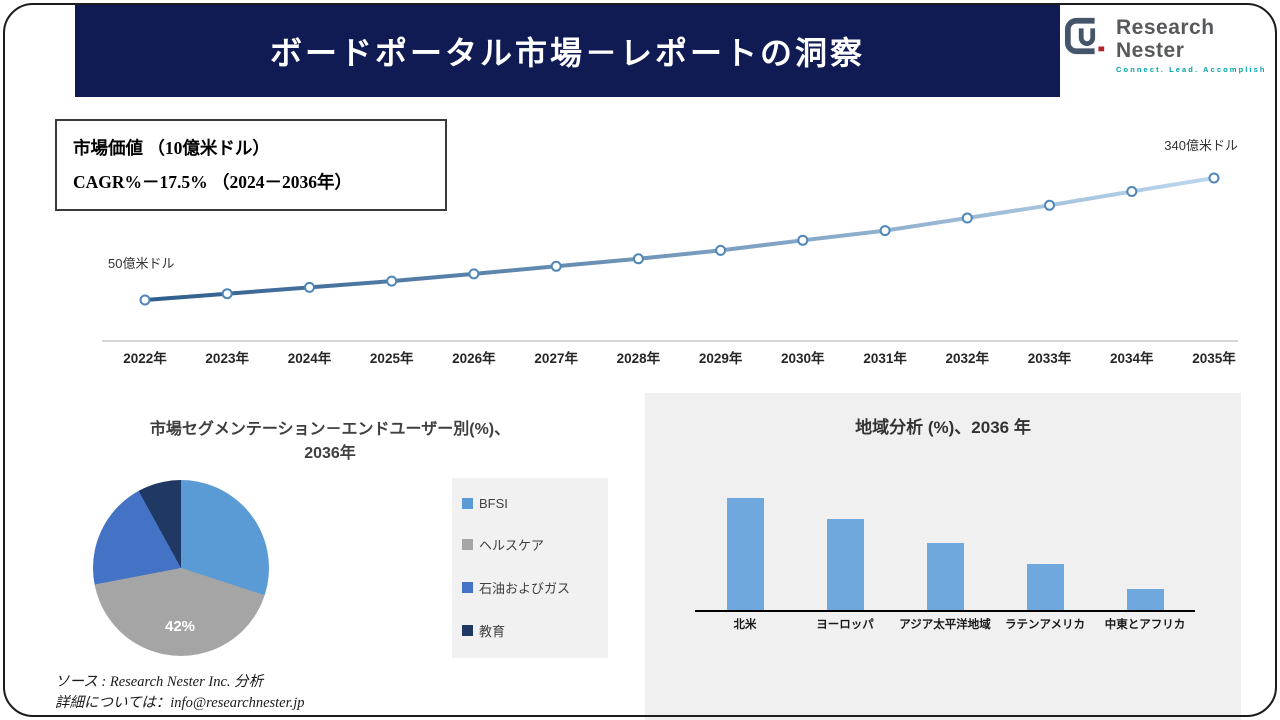 The image size is (1280, 720). What do you see at coordinates (474, 358) in the screenshot?
I see `svg-text: 2026年` at bounding box center [474, 358].